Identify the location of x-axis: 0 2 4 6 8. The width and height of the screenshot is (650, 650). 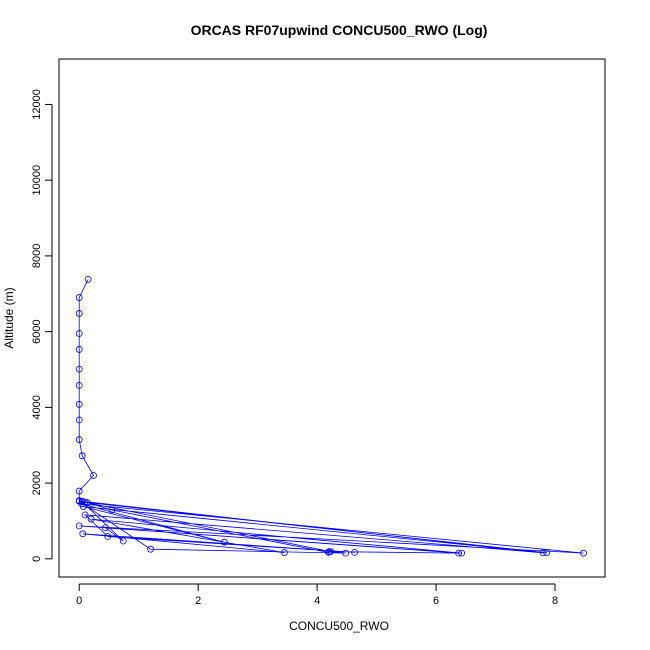
(317, 595).